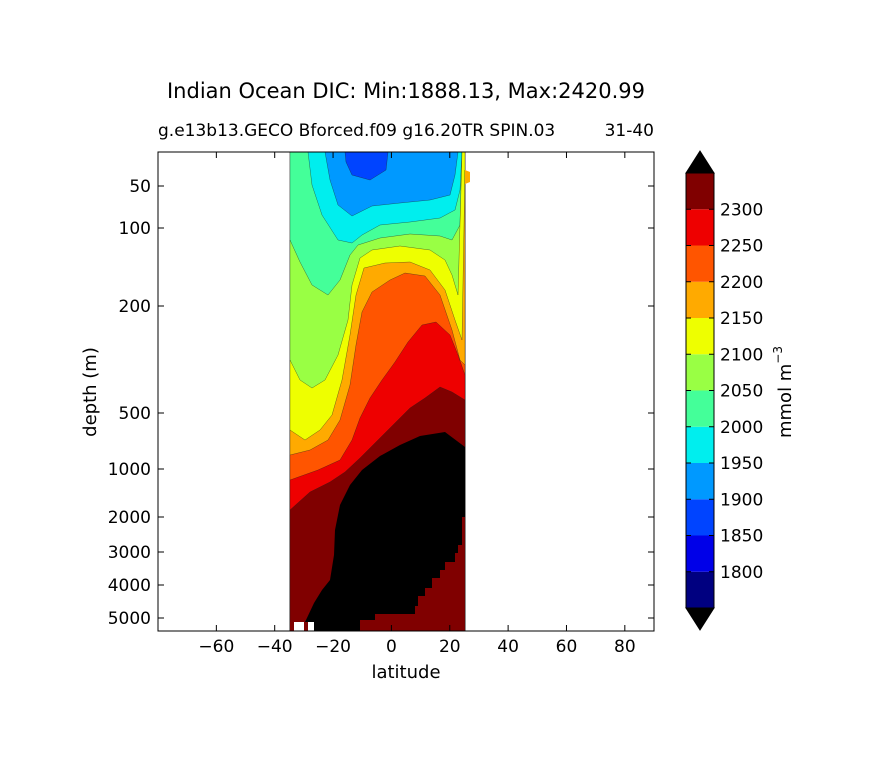  What do you see at coordinates (741, 283) in the screenshot?
I see `colorbar-tick-label: 2200` at bounding box center [741, 283].